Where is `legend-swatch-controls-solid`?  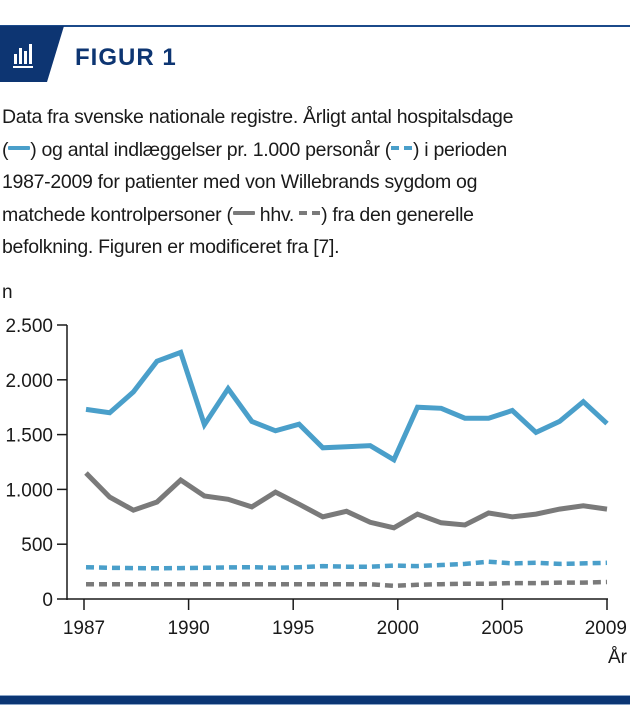 legend-swatch-controls-solid is located at coordinates (243, 213).